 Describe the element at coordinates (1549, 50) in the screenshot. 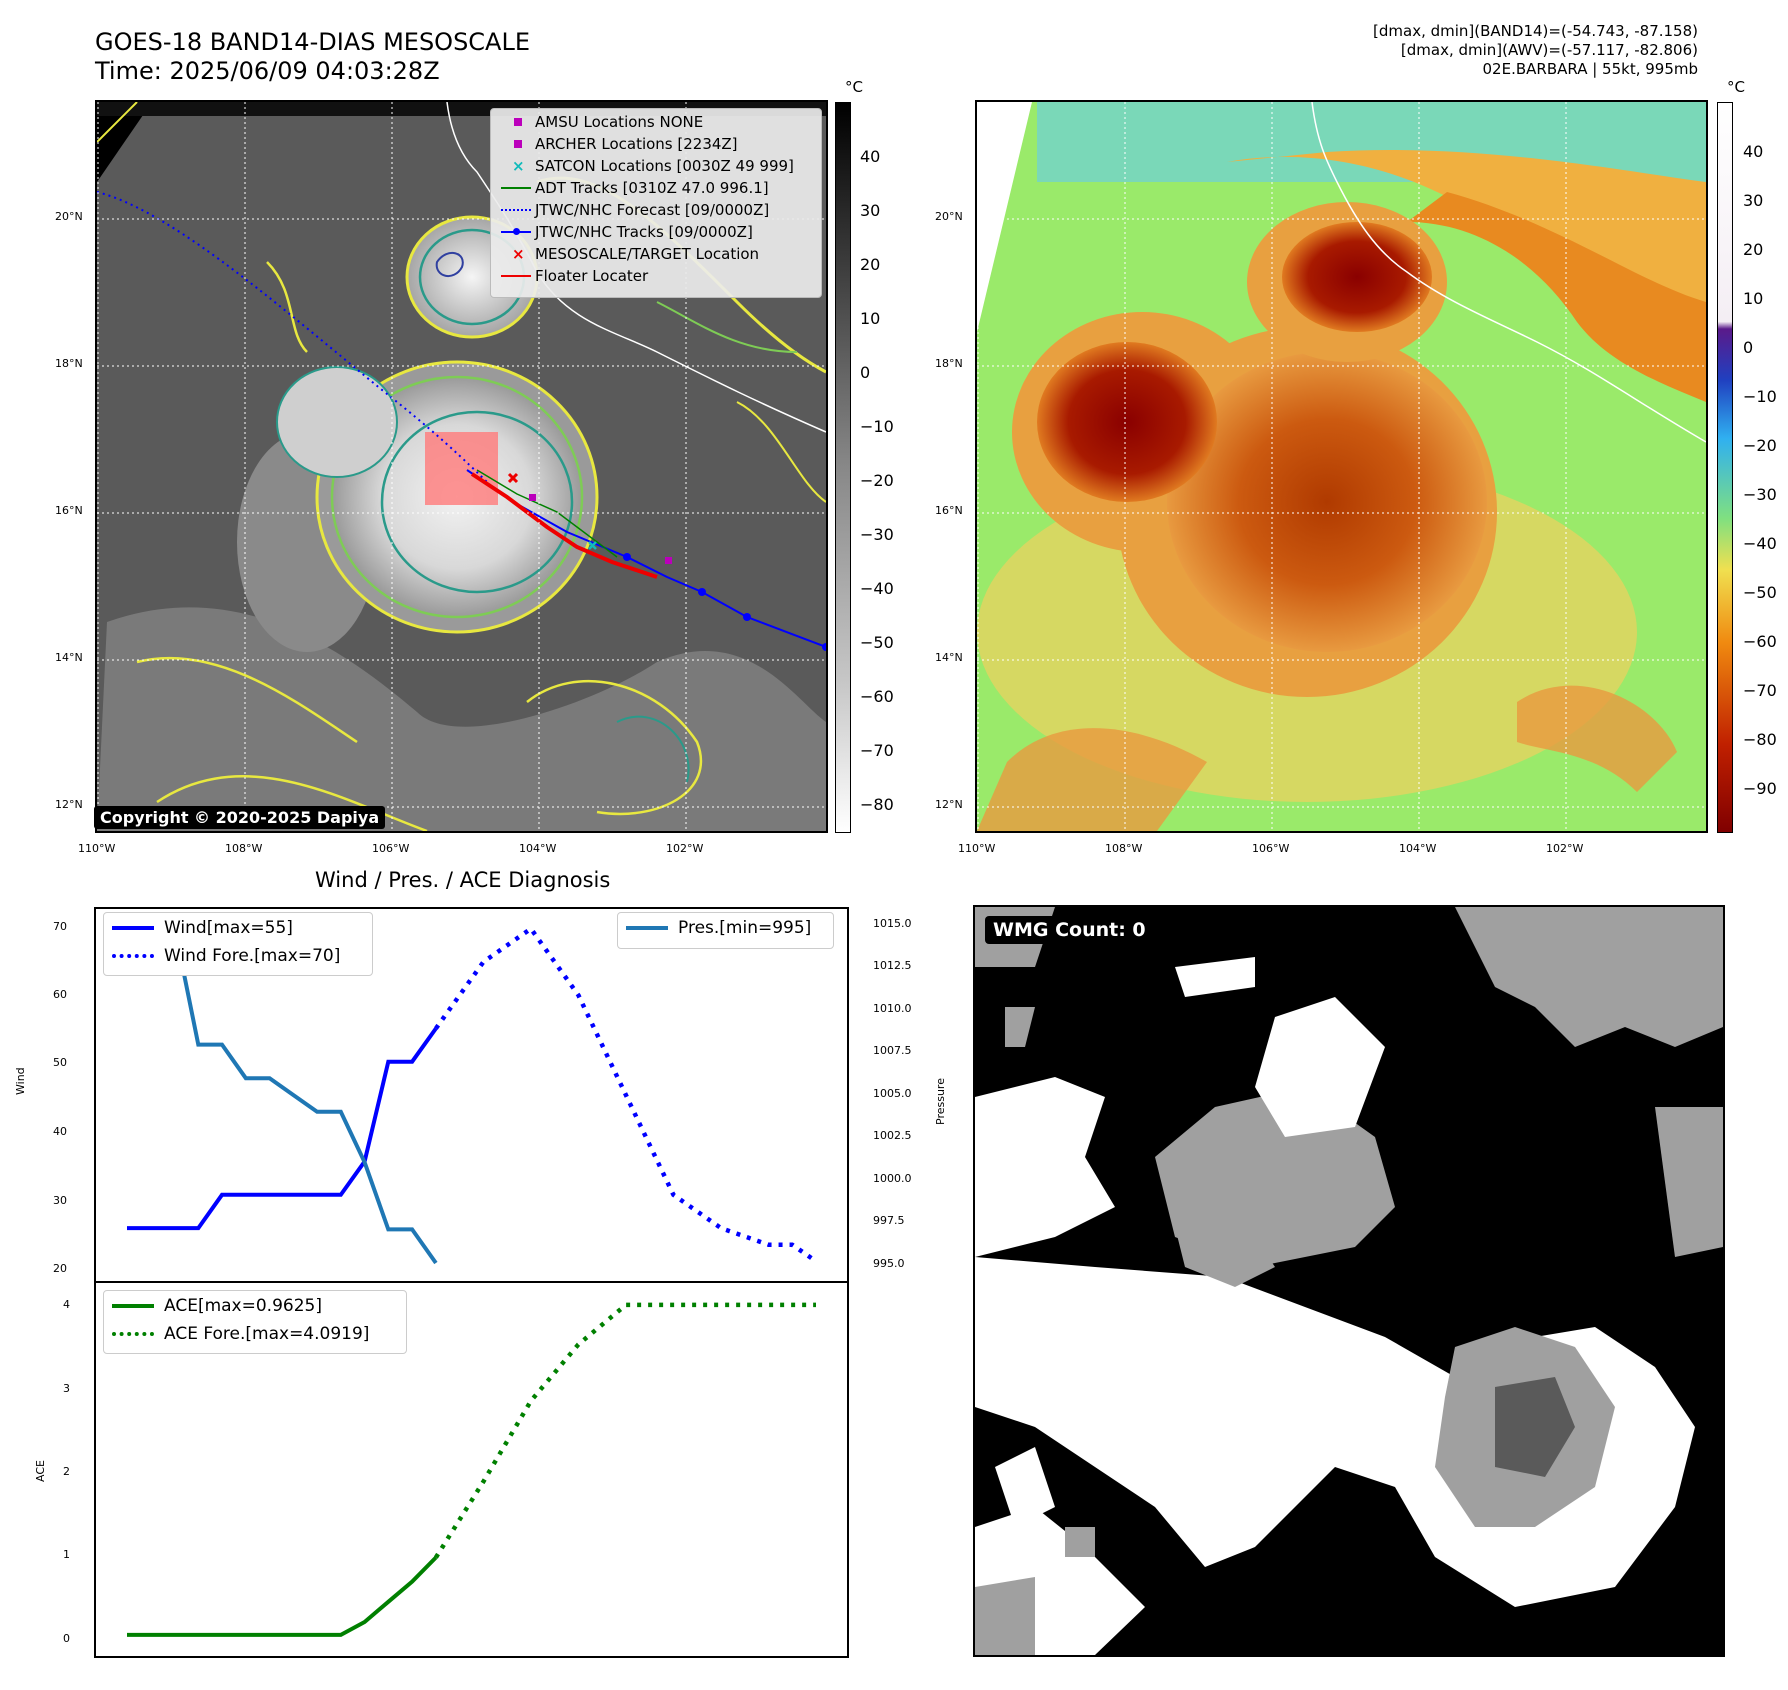

I see `stats-line-2: [dmax, dmin](AWV)=(-57.117, -82.806)` at that location.